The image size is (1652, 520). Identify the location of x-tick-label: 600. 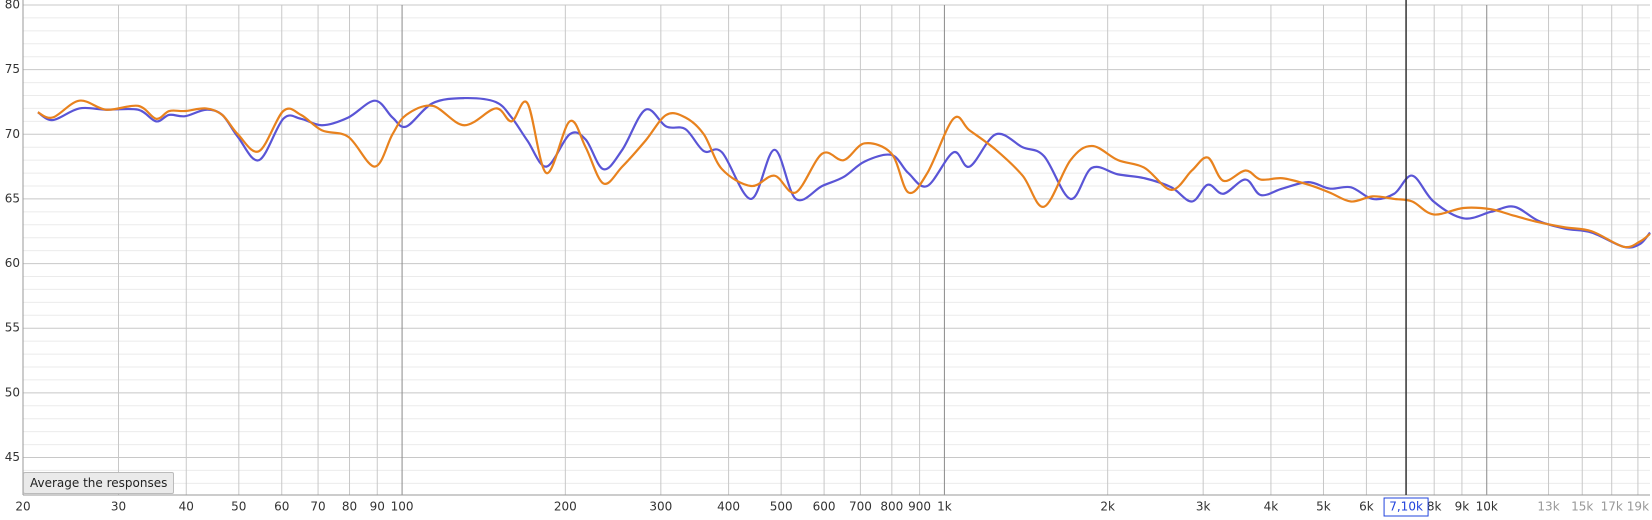
(824, 507).